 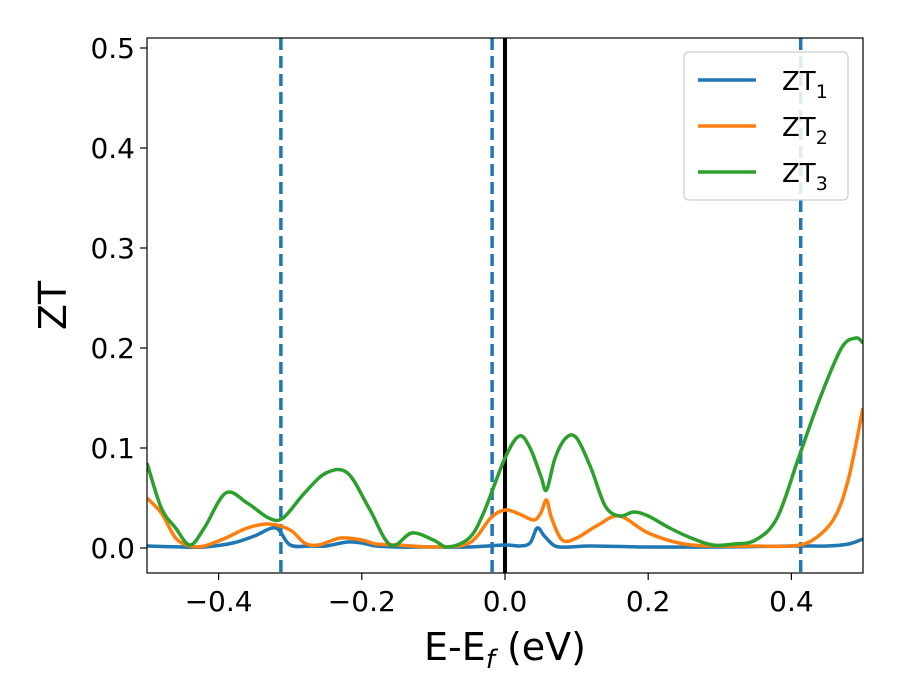 I want to click on x-tick-label: −0.4, so click(x=219, y=601).